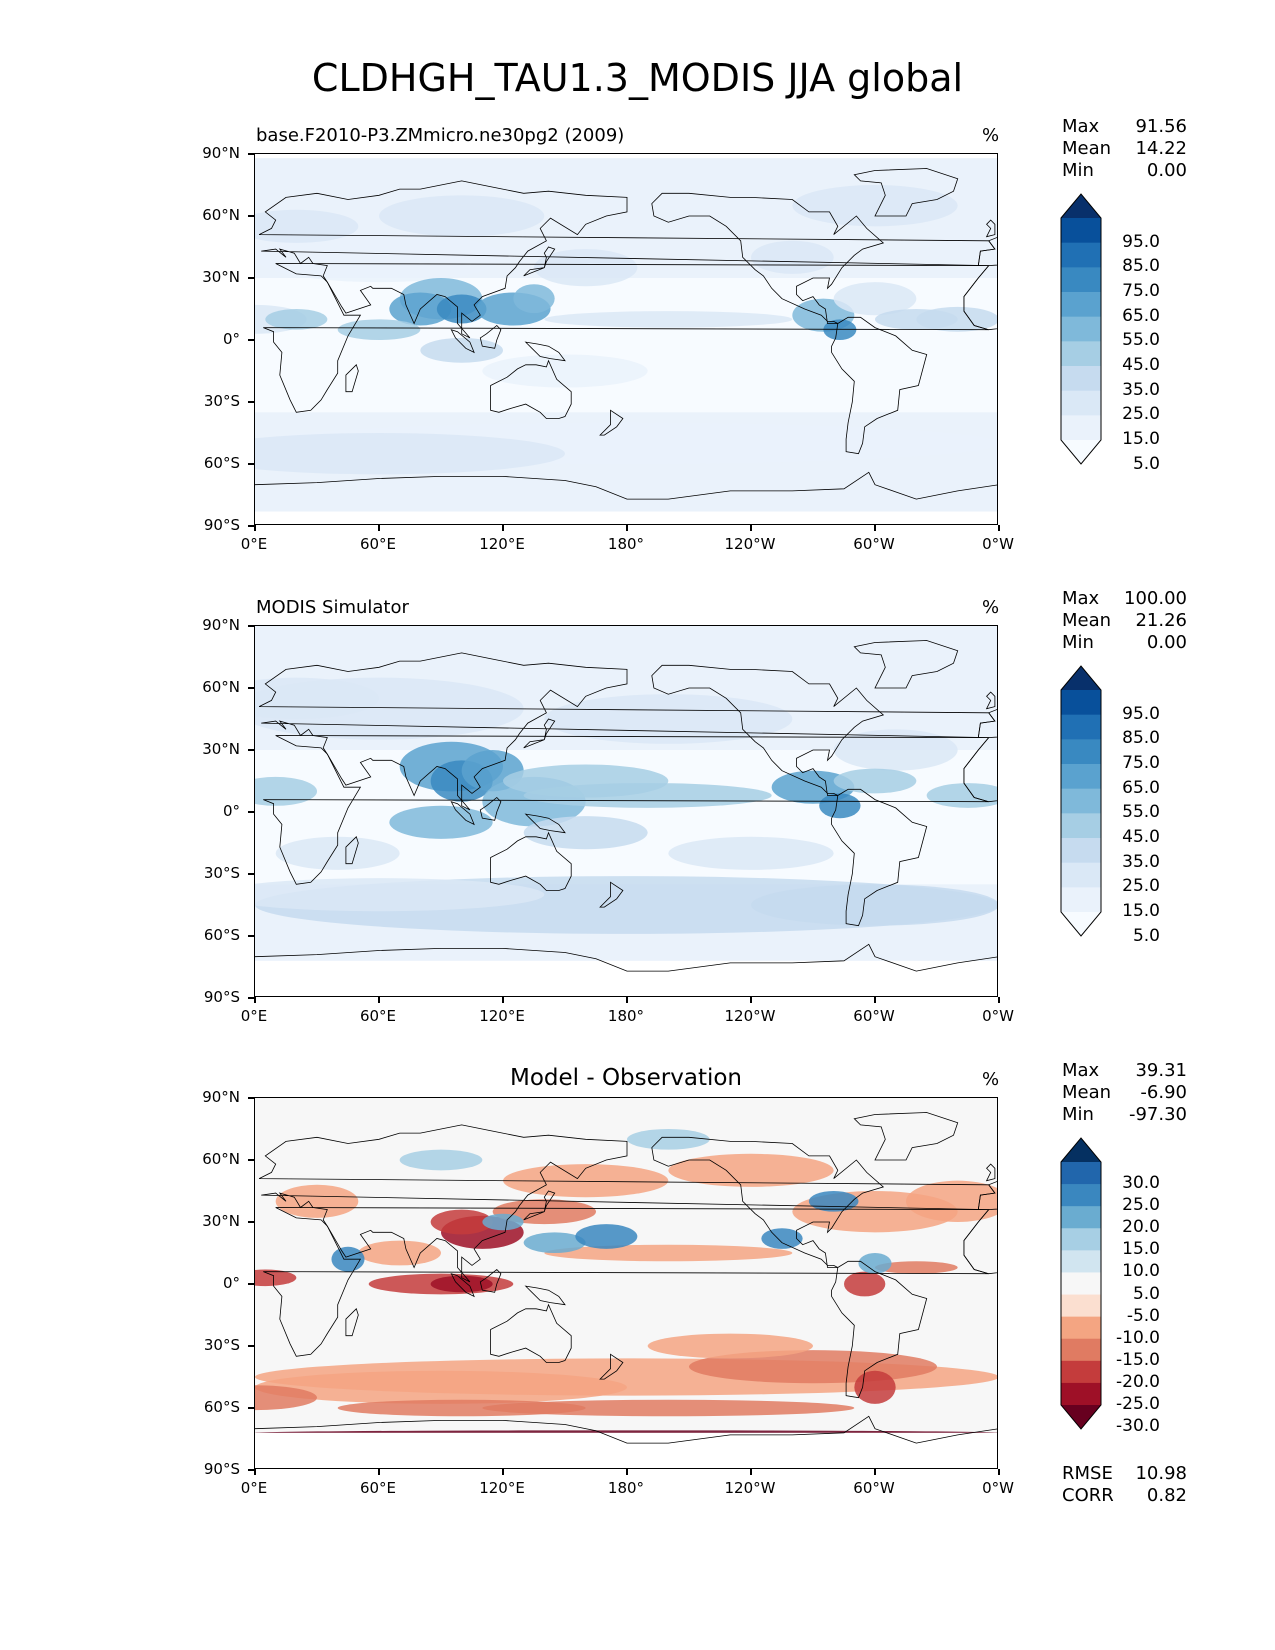 The height and width of the screenshot is (1650, 1275). Describe the element at coordinates (1141, 1271) in the screenshot. I see `colorbar-tick-label: 10.0` at that location.